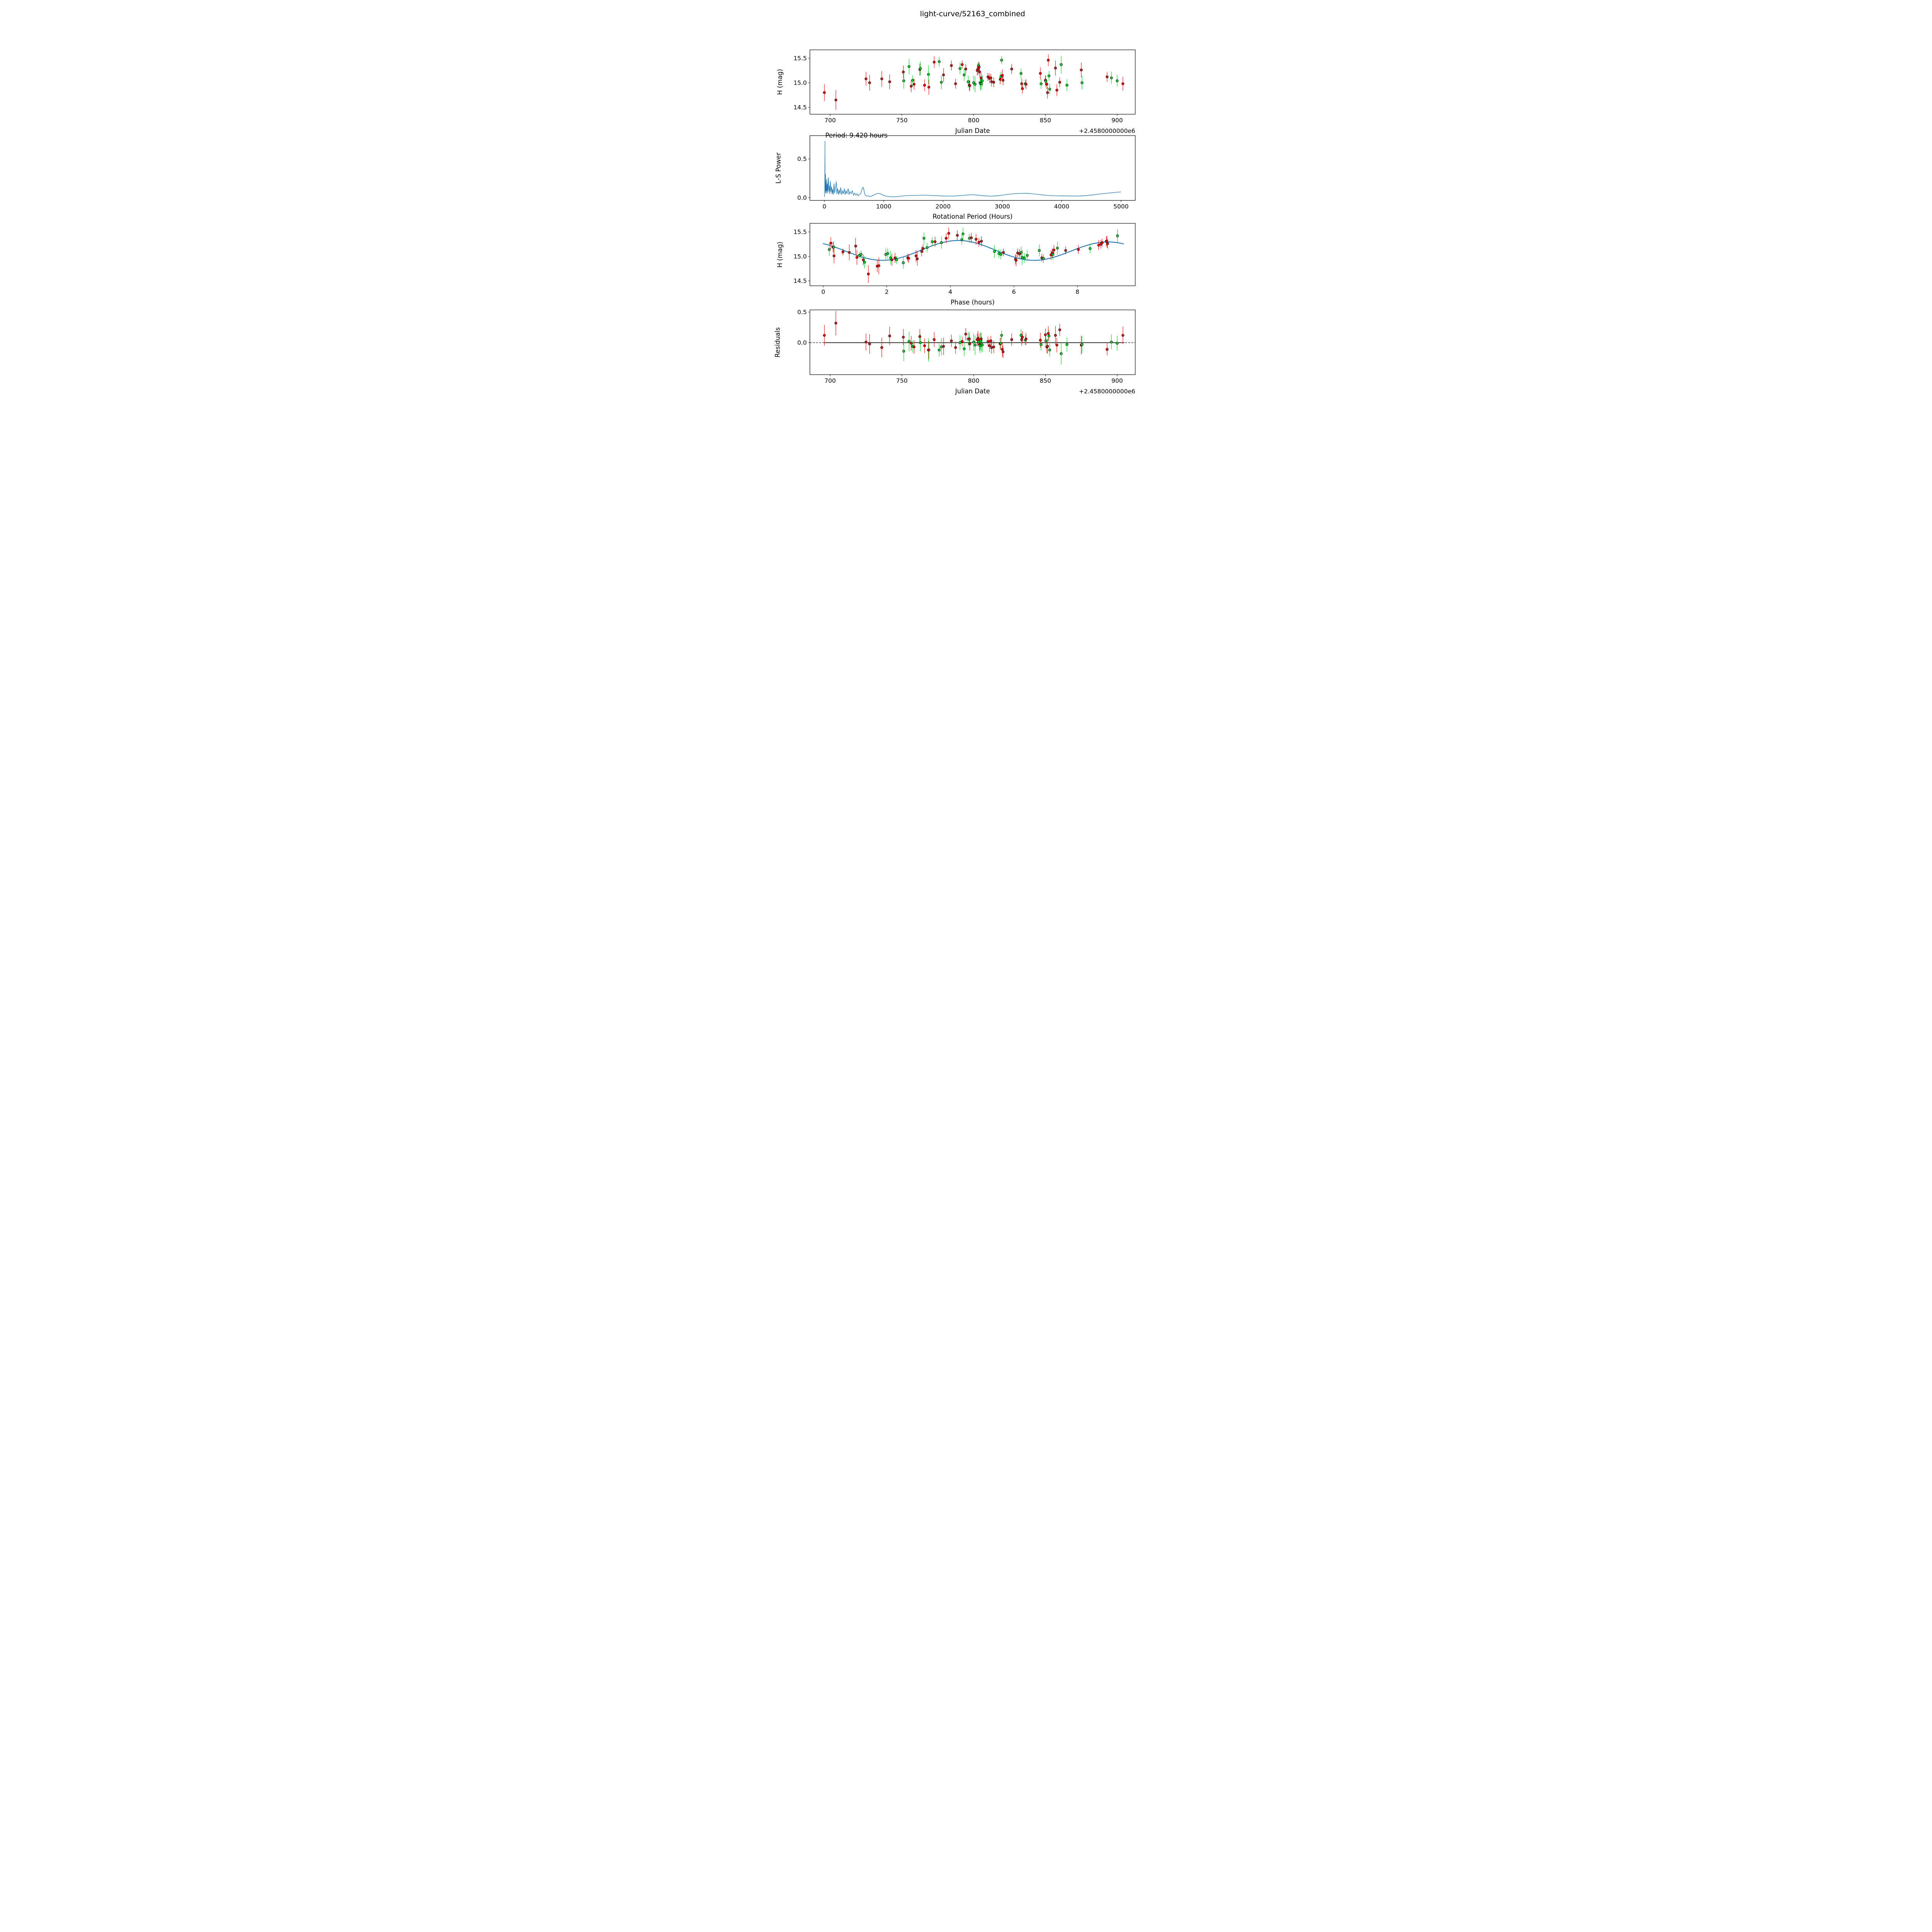 Image resolution: width=1932 pixels, height=1932 pixels. Describe the element at coordinates (800, 58) in the screenshot. I see `y-tick-label: 15.5` at that location.